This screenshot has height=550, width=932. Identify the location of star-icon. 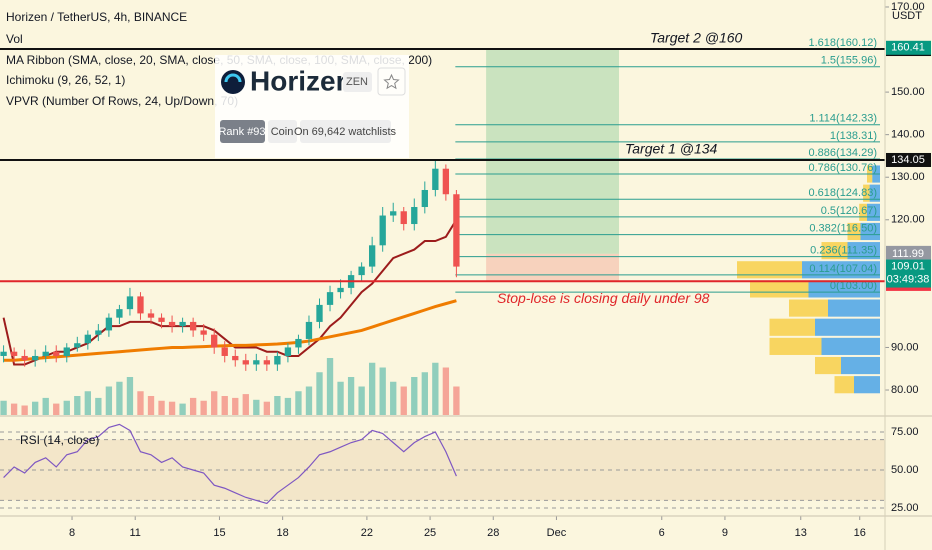
(391, 81).